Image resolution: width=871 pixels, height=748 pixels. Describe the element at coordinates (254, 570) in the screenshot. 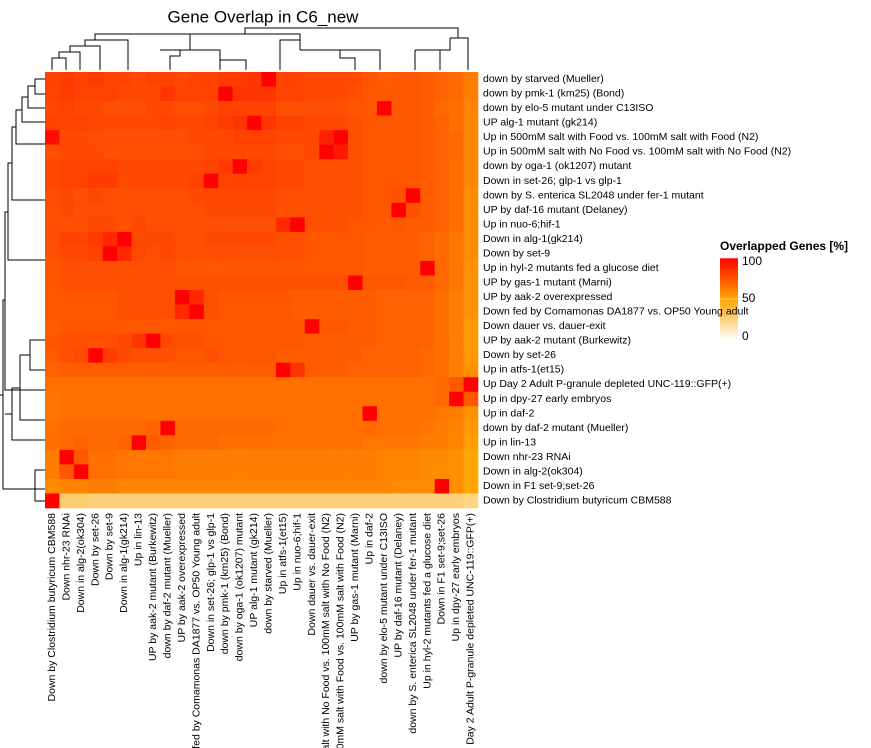

I see `column-label: UP alg-1 mutant (gk214)` at that location.